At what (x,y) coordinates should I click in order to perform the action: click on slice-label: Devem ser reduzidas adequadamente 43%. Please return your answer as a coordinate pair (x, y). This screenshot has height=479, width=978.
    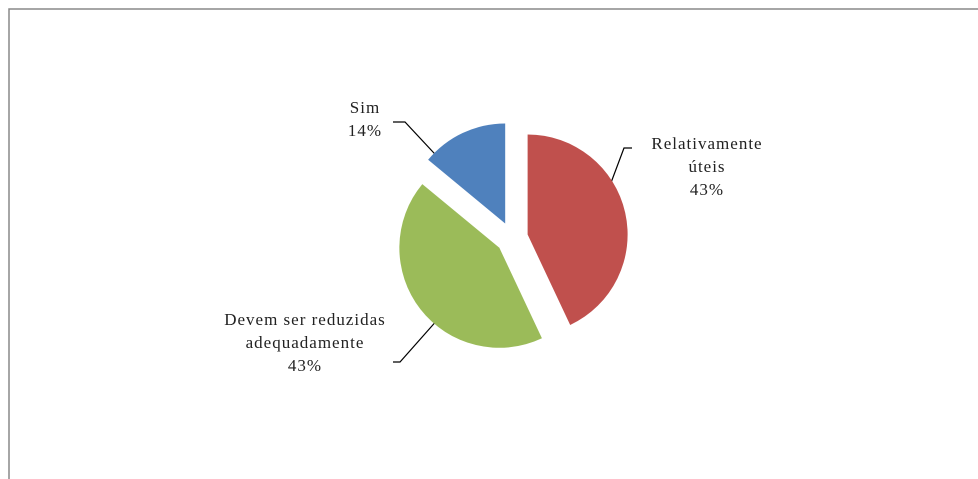
    Looking at the image, I should click on (305, 342).